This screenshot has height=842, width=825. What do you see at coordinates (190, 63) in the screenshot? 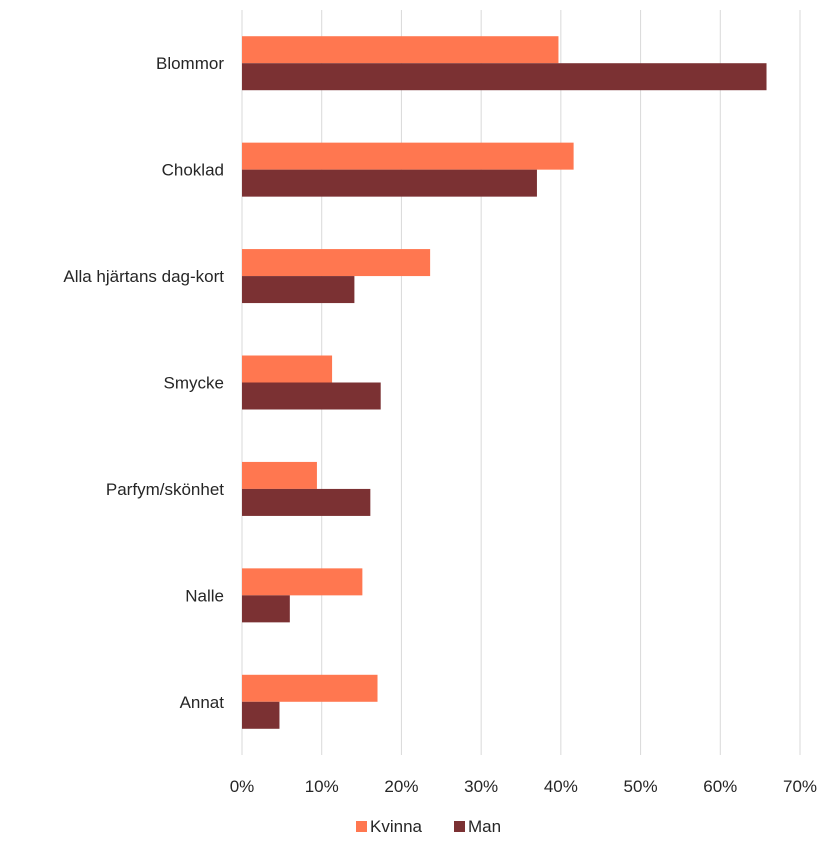
I see `category-label: Blommor` at bounding box center [190, 63].